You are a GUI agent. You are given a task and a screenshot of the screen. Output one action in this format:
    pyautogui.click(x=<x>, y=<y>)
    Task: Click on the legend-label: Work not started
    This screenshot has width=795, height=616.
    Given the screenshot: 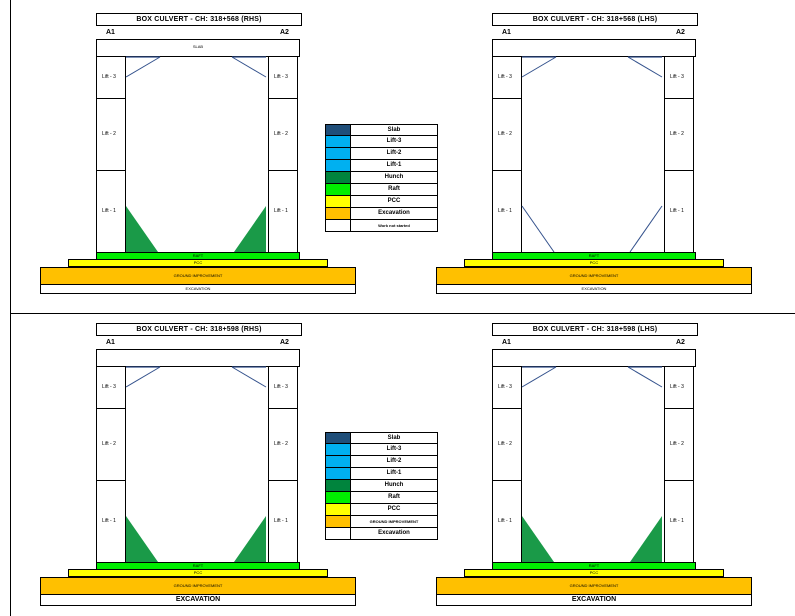 What is the action you would take?
    pyautogui.click(x=394, y=225)
    